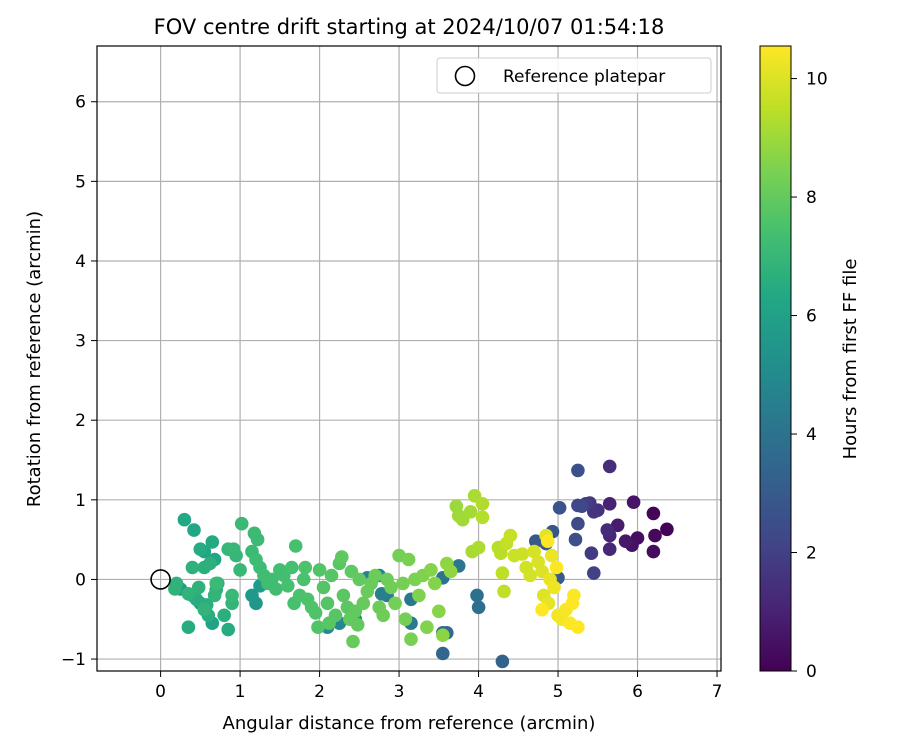  Describe the element at coordinates (465, 76) in the screenshot. I see `legend-marker` at that location.